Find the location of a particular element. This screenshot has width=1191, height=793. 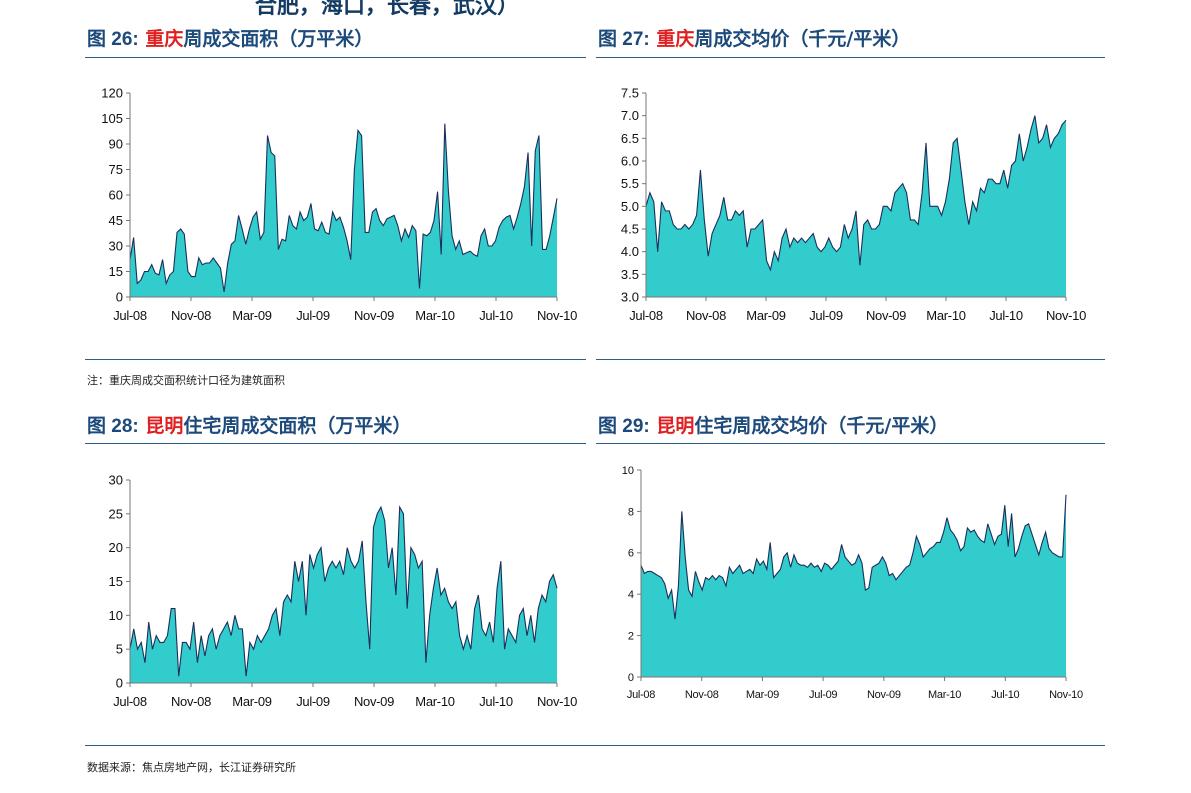

figure-subject: 周成交均价（千元/平米） is located at coordinates (802, 39).